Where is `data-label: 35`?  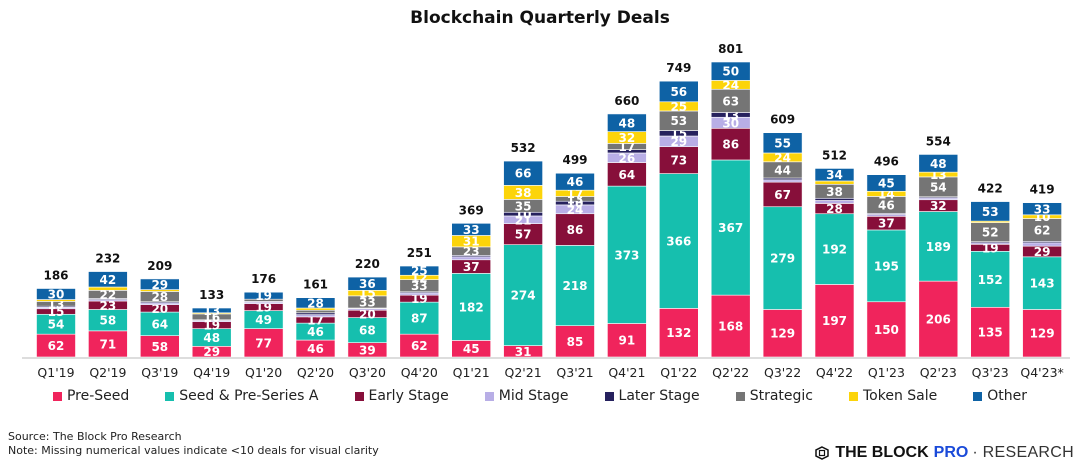 data-label: 35 is located at coordinates (523, 206).